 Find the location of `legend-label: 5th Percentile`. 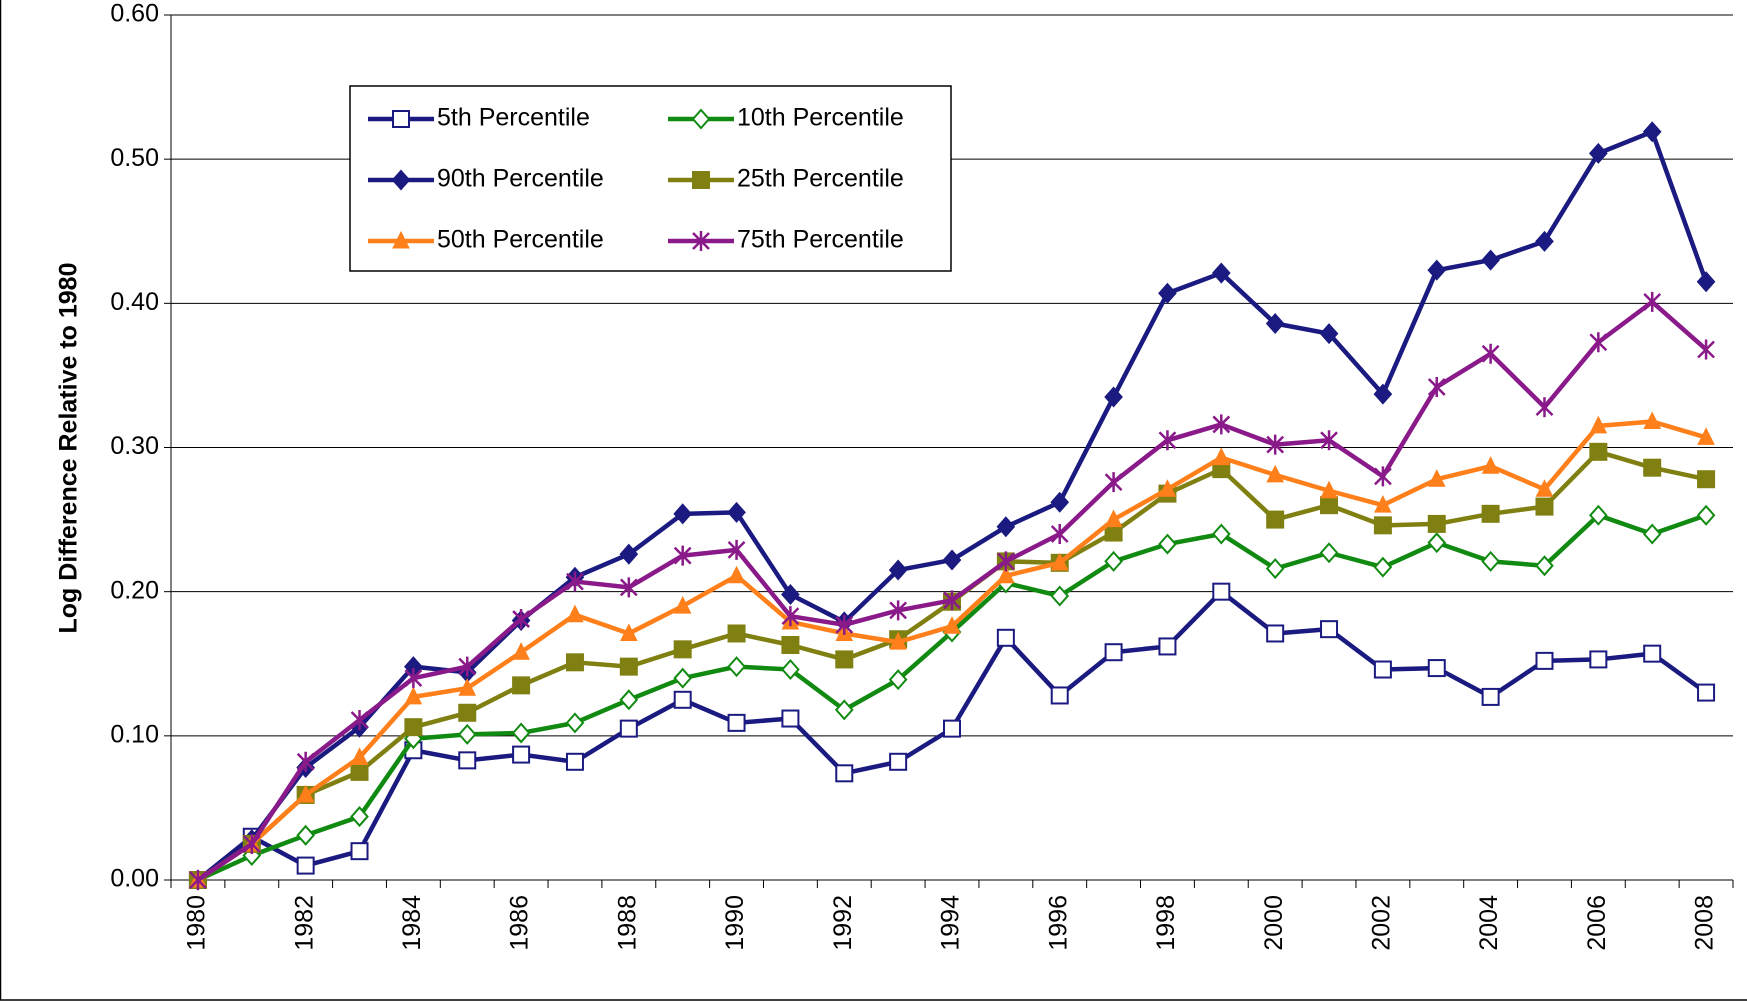

legend-label: 5th Percentile is located at coordinates (513, 118).